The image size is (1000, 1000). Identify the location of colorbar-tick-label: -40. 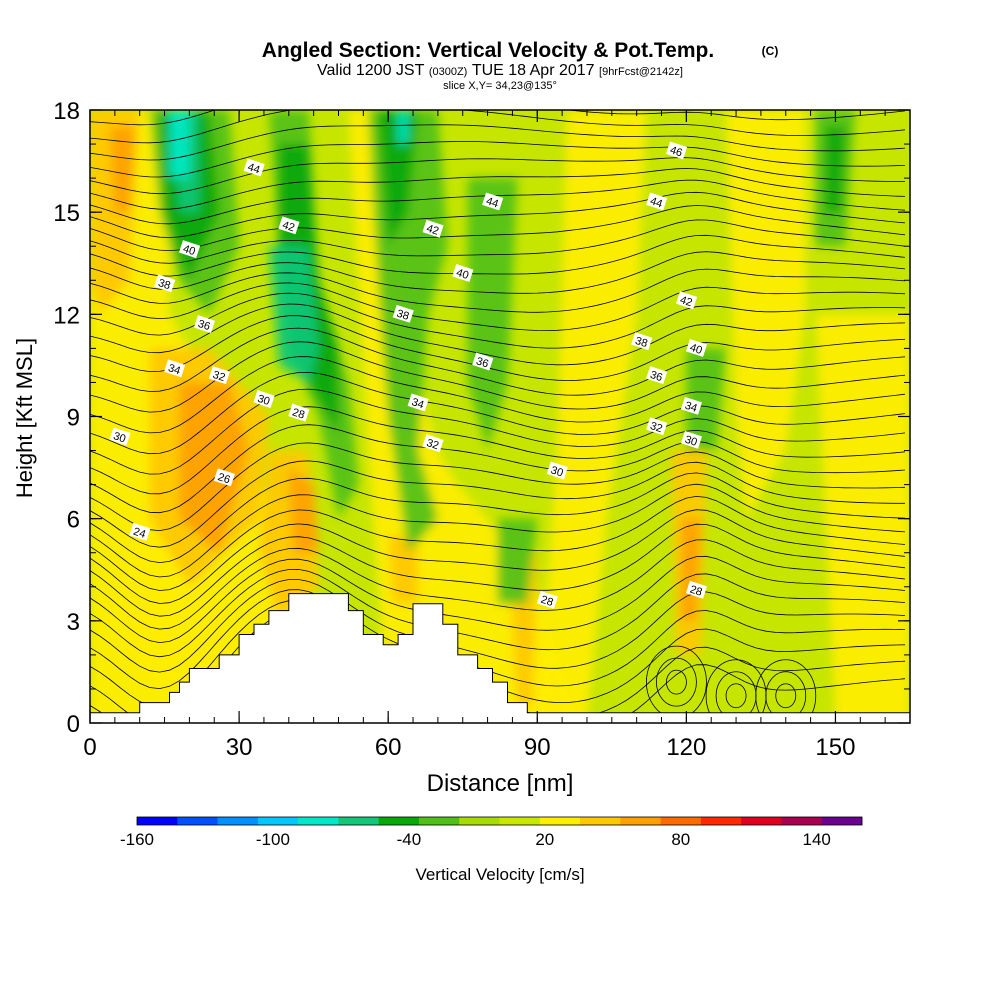
(409, 839).